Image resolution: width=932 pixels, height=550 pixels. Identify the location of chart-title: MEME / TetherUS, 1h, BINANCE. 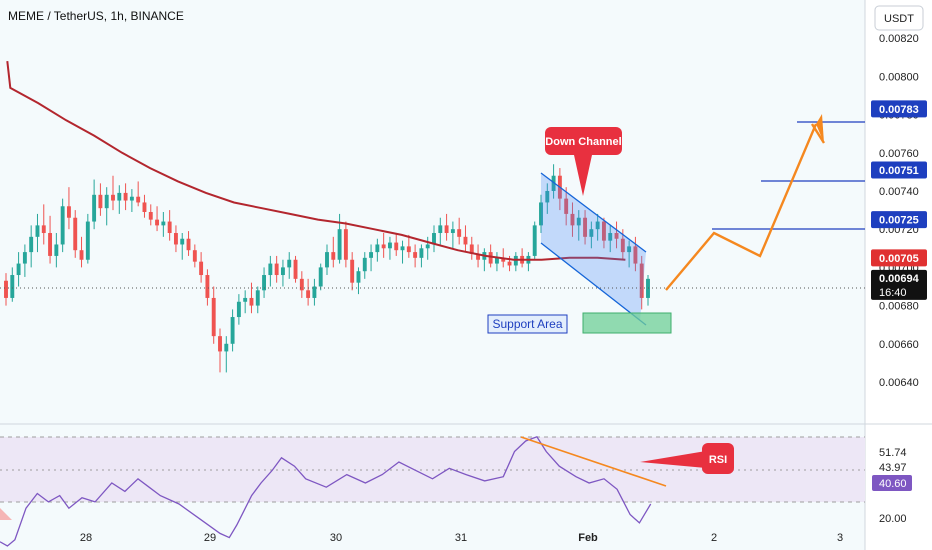
(96, 16).